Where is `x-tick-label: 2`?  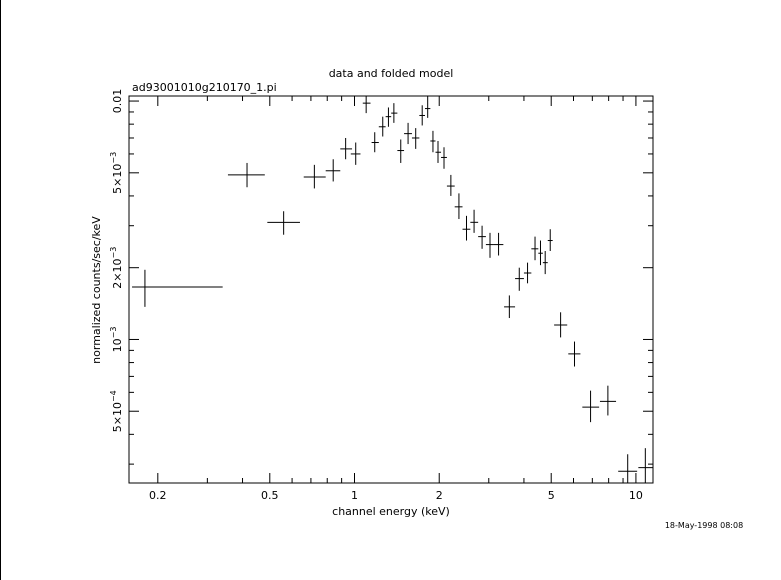 x-tick-label: 2 is located at coordinates (439, 495).